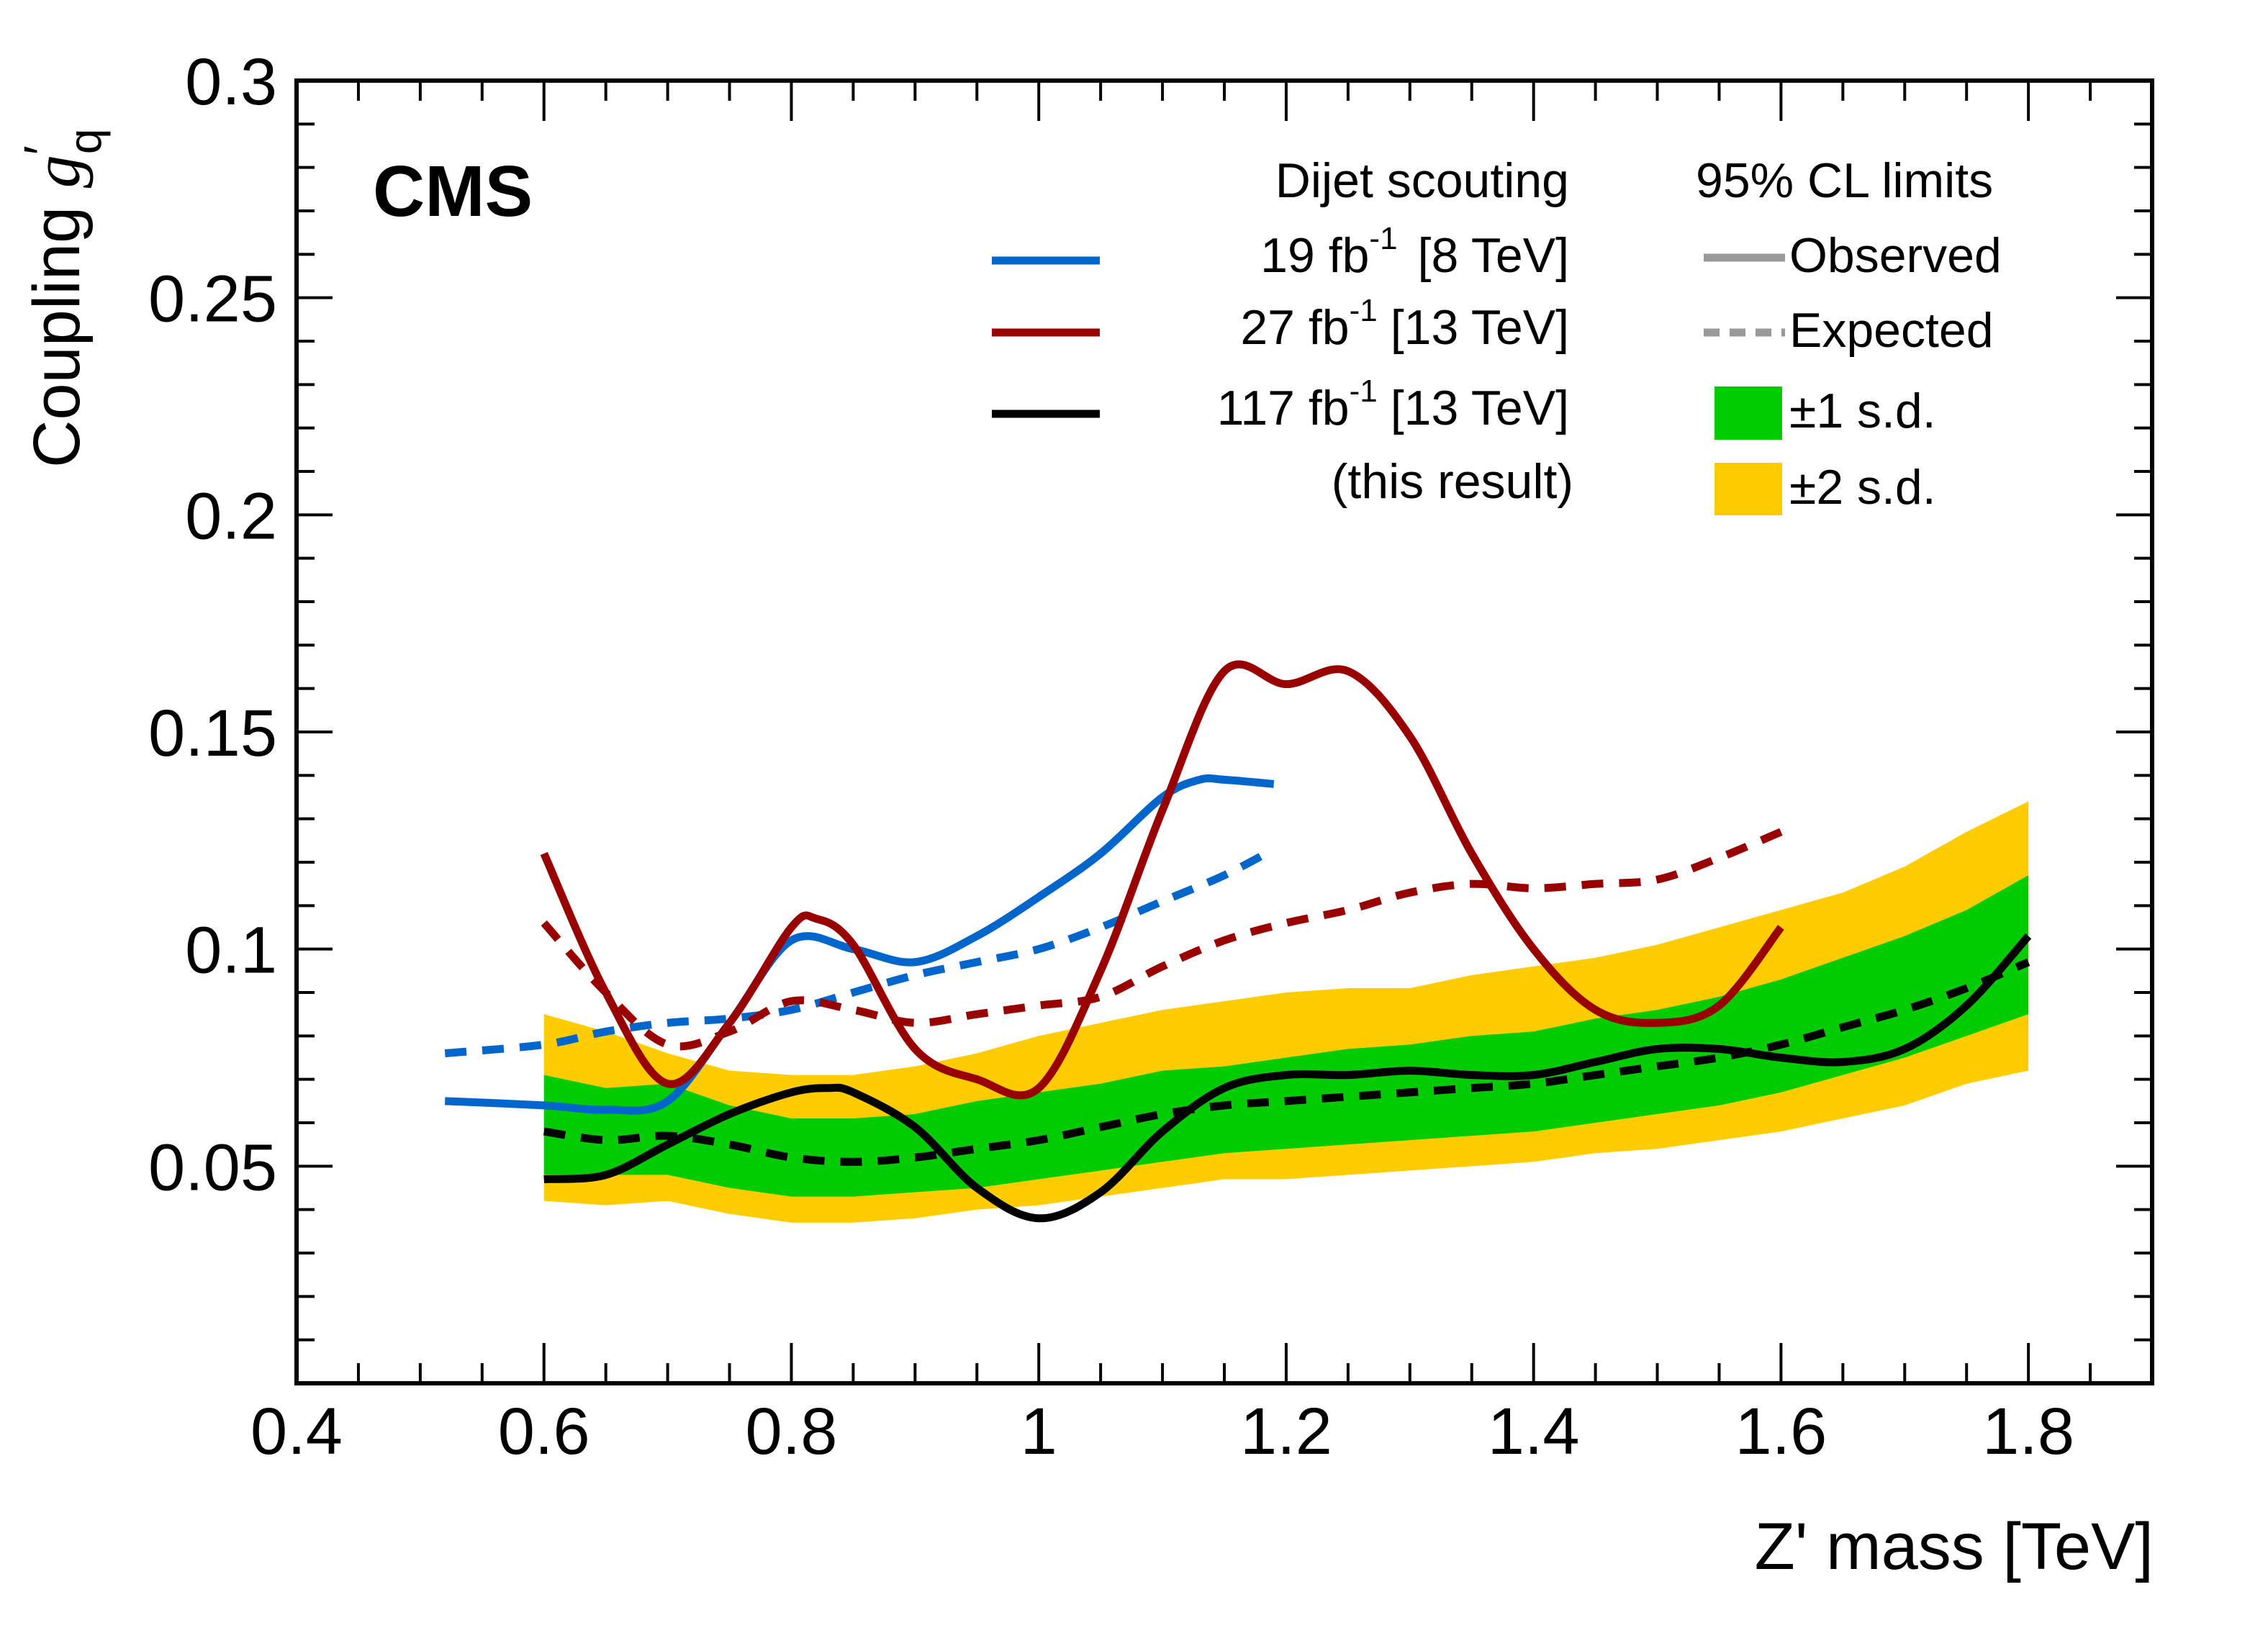 Image resolution: width=2268 pixels, height=1628 pixels. I want to click on legend-label-117fb: 117 fb-1 [13 TeV], so click(1393, 404).